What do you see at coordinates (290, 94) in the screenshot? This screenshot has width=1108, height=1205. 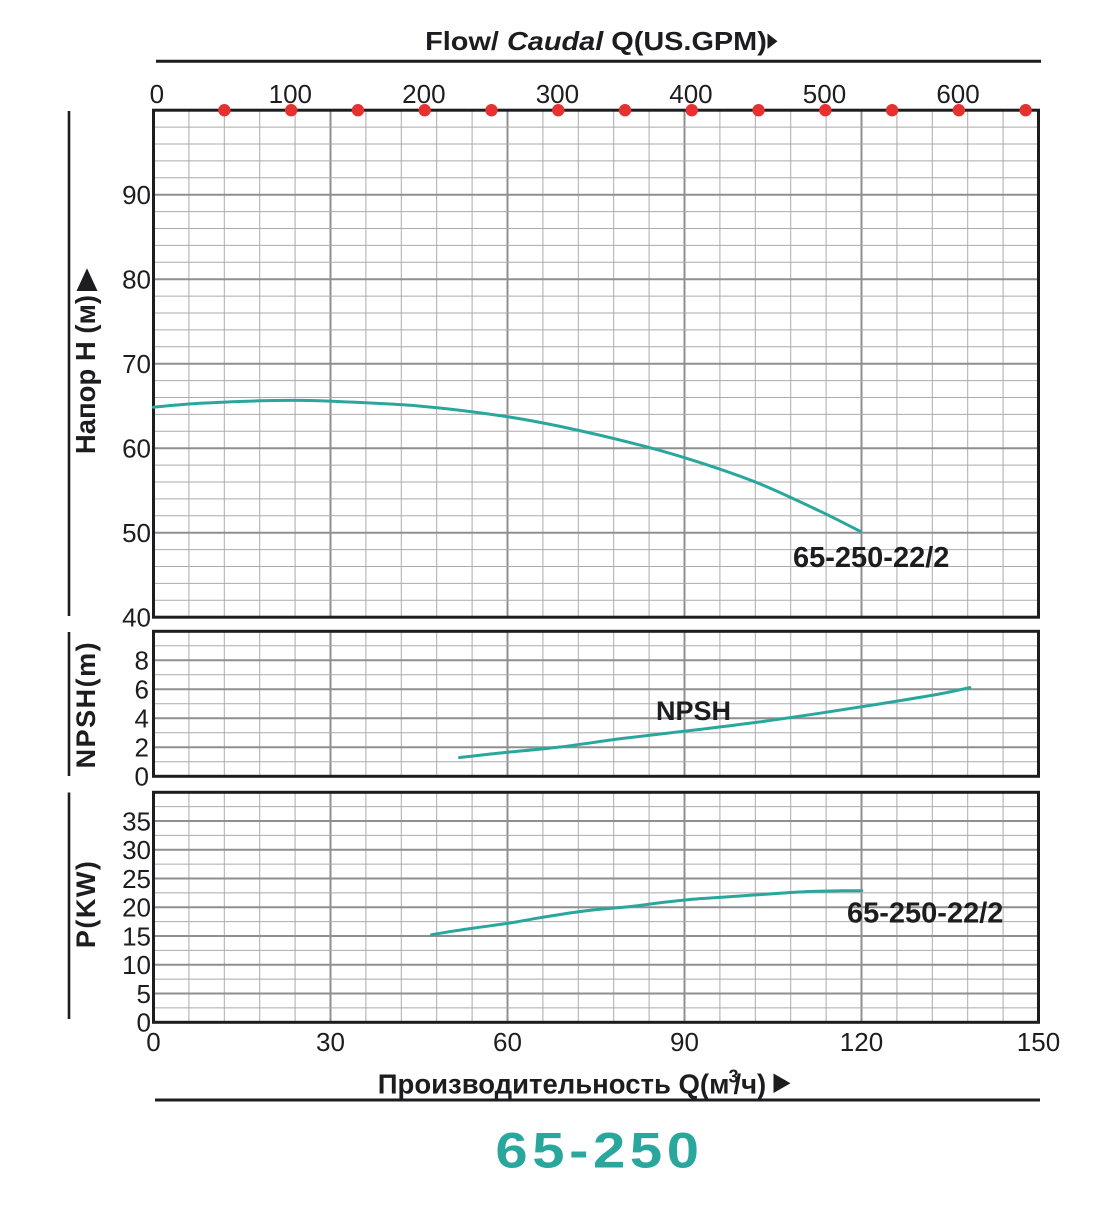 I see `svg-text: 100` at bounding box center [290, 94].